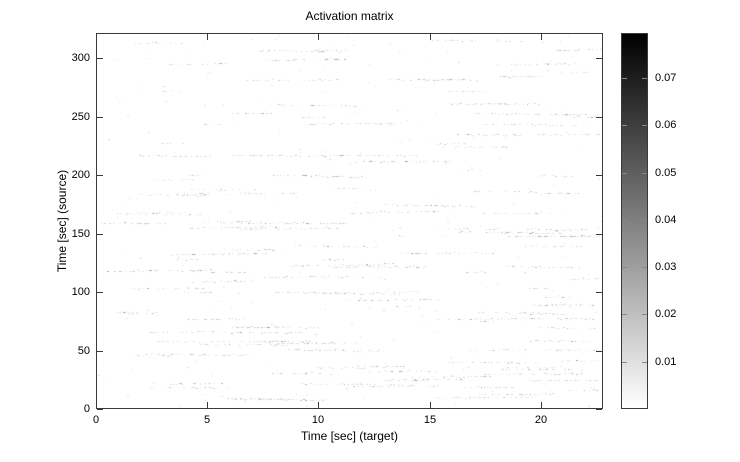  I want to click on y-axis-label: Time [sec] (source), so click(62, 221).